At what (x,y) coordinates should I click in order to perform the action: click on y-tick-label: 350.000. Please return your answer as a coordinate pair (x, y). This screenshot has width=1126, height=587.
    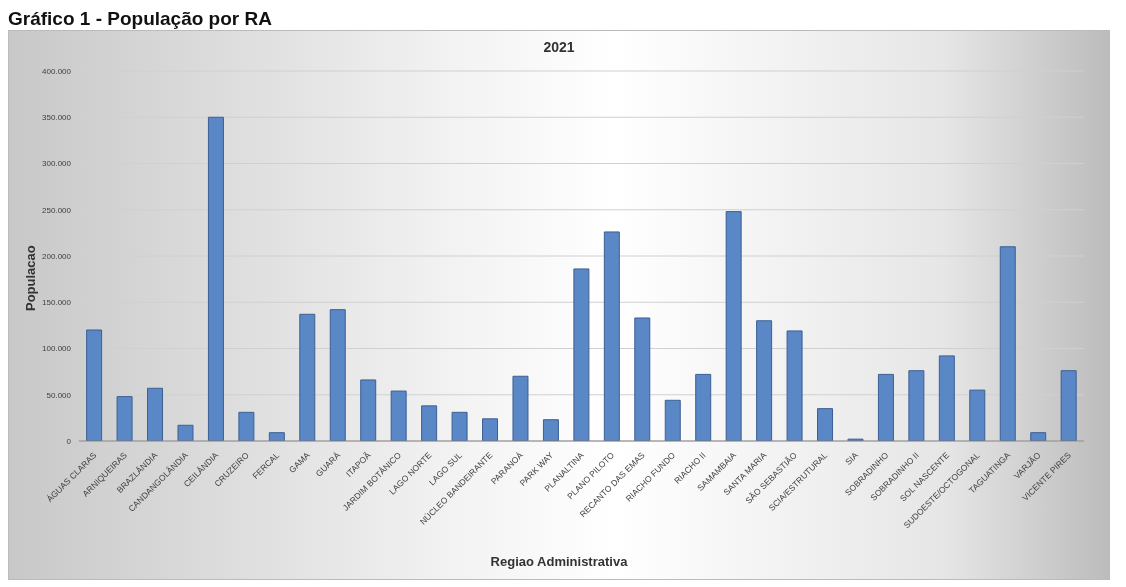
    Looking at the image, I should click on (57, 118).